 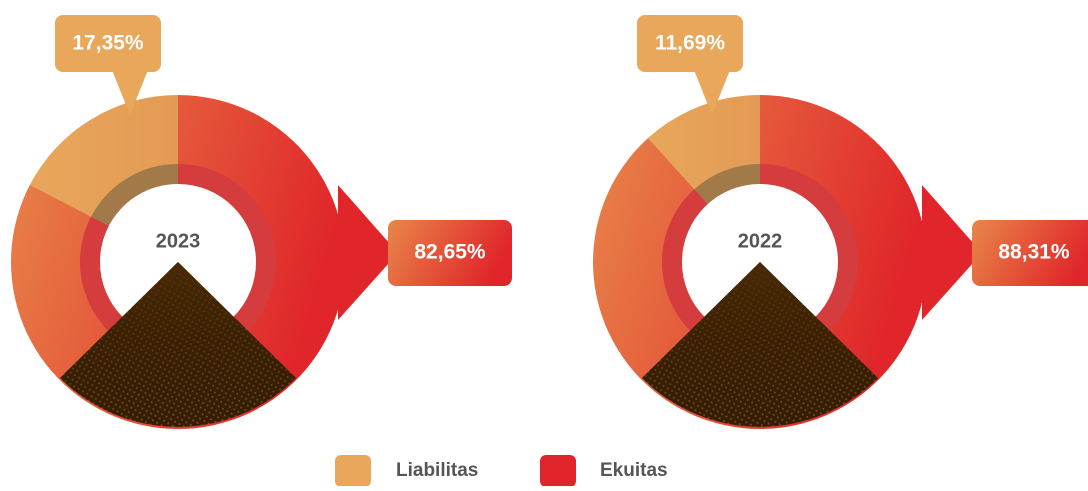 I want to click on value-label: 11,69%, so click(x=690, y=43).